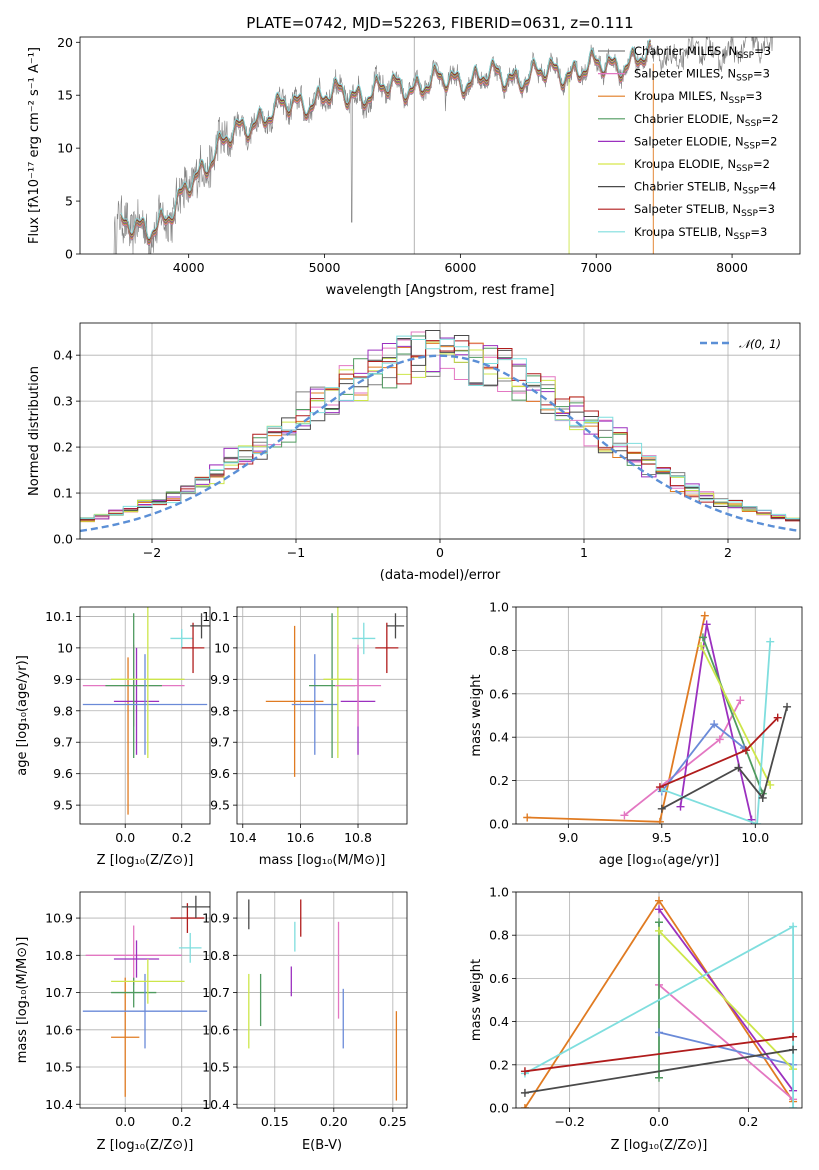  What do you see at coordinates (758, 232) in the screenshot?
I see `legend-suffix: =3` at bounding box center [758, 232].